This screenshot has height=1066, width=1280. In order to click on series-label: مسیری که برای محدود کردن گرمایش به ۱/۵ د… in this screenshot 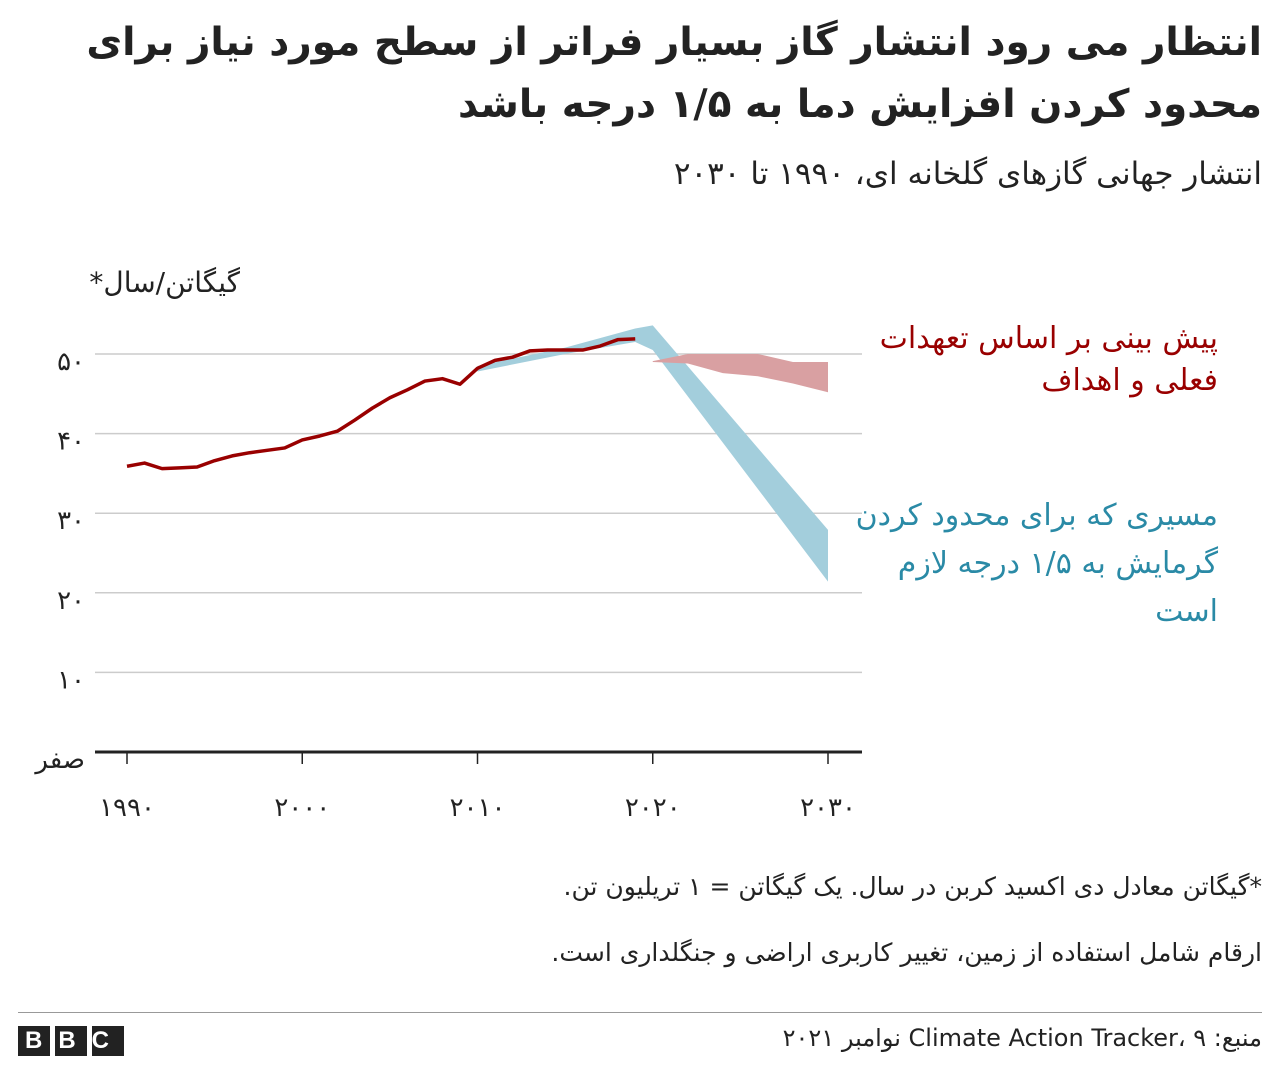, I will do `click(1036, 563)`.